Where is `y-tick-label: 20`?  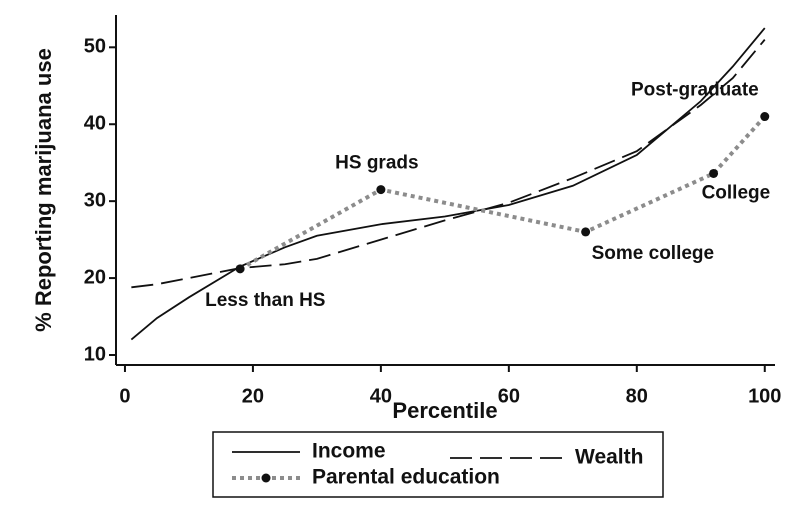
y-tick-label: 20 is located at coordinates (95, 277).